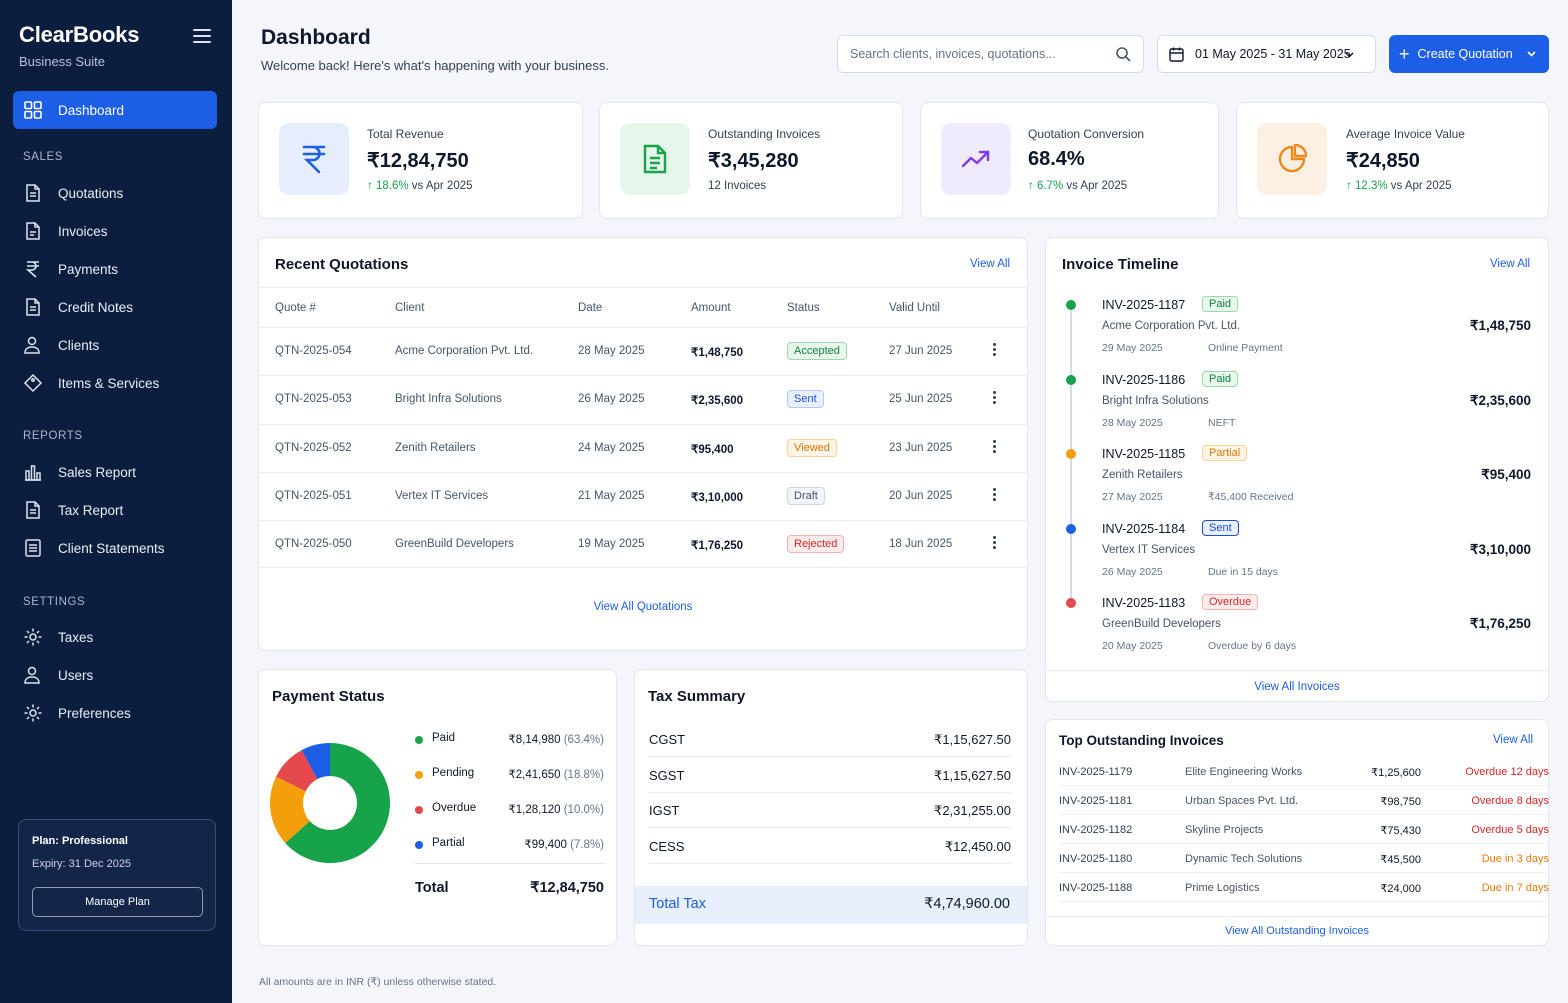 The width and height of the screenshot is (1568, 1003). I want to click on legend-amount: ₹1,28,120, so click(534, 810).